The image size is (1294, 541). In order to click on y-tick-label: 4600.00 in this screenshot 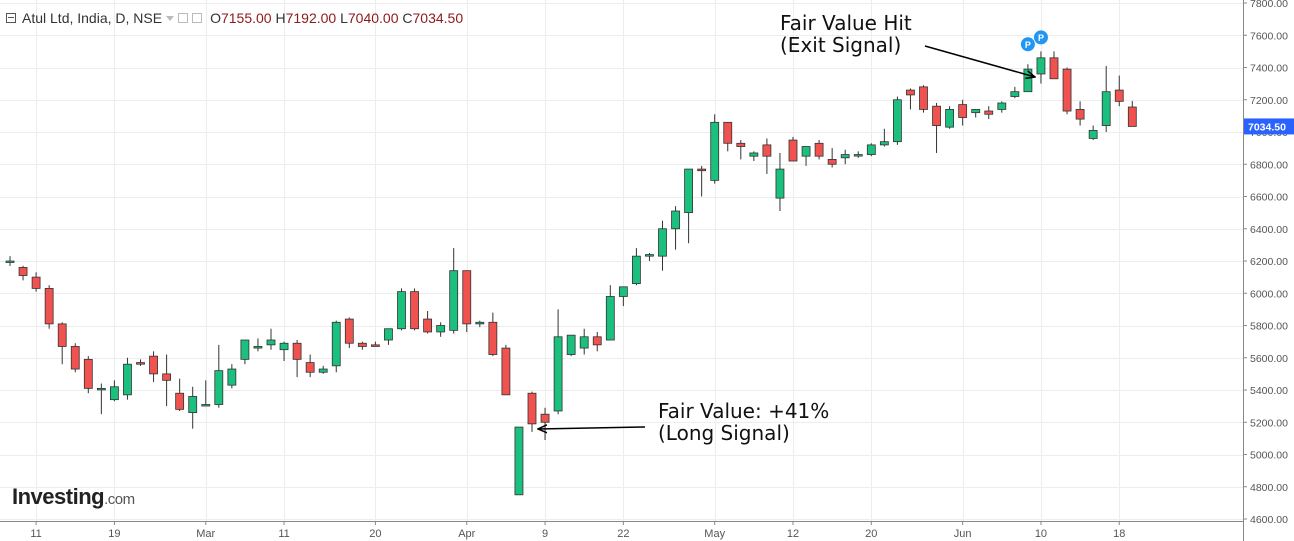, I will do `click(1269, 520)`.